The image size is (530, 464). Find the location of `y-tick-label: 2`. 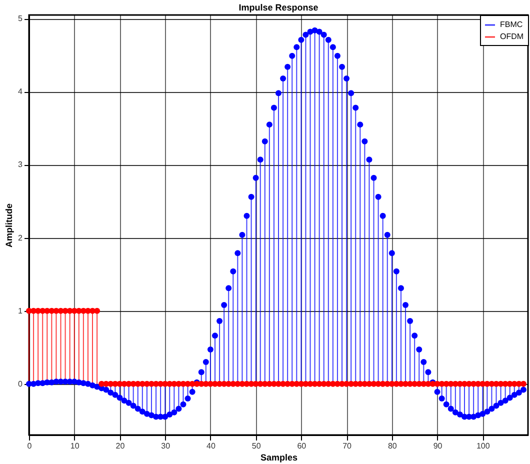

y-tick-label: 2 is located at coordinates (21, 237).